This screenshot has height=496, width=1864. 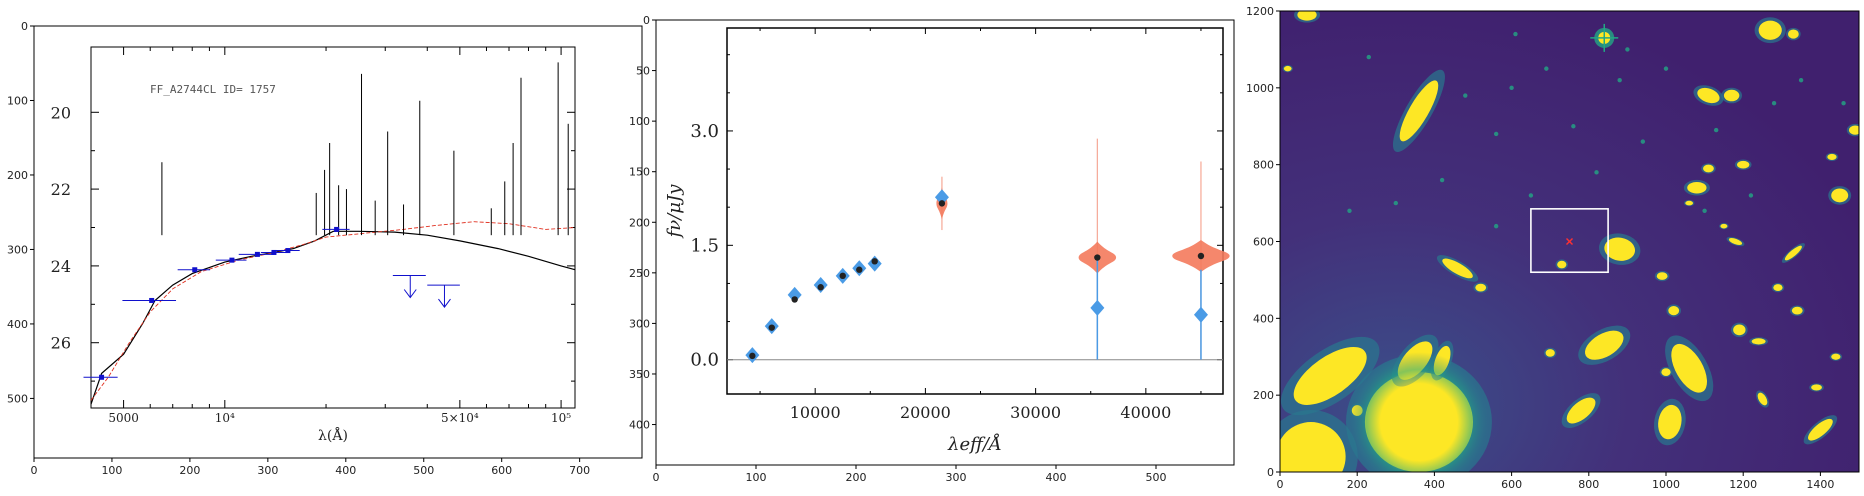 What do you see at coordinates (956, 477) in the screenshot?
I see `flux-outer-xtick-label: 300` at bounding box center [956, 477].